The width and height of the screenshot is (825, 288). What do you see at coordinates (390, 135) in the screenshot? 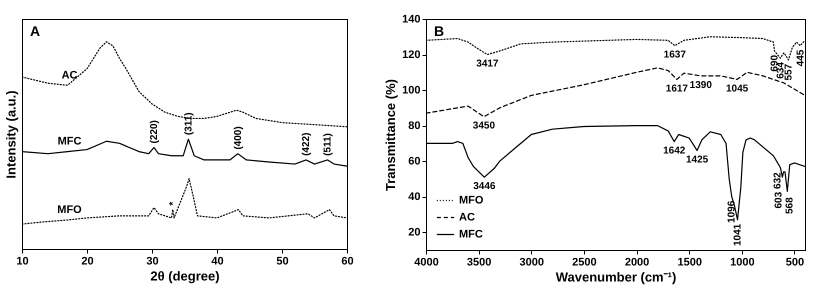
I see `y-axis-title: Transmittance (%)` at bounding box center [390, 135].